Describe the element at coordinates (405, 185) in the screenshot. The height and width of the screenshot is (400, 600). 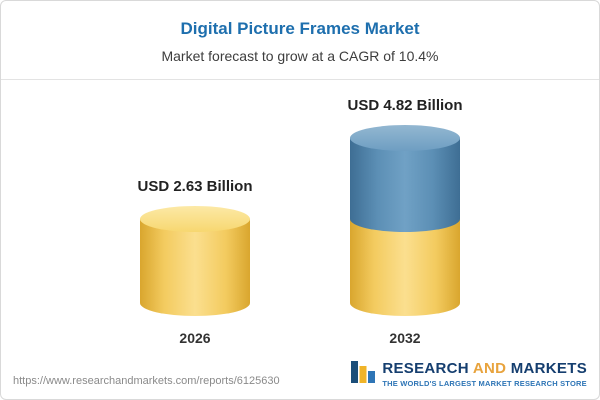
I see `cylinder-growth-segment-2032` at that location.